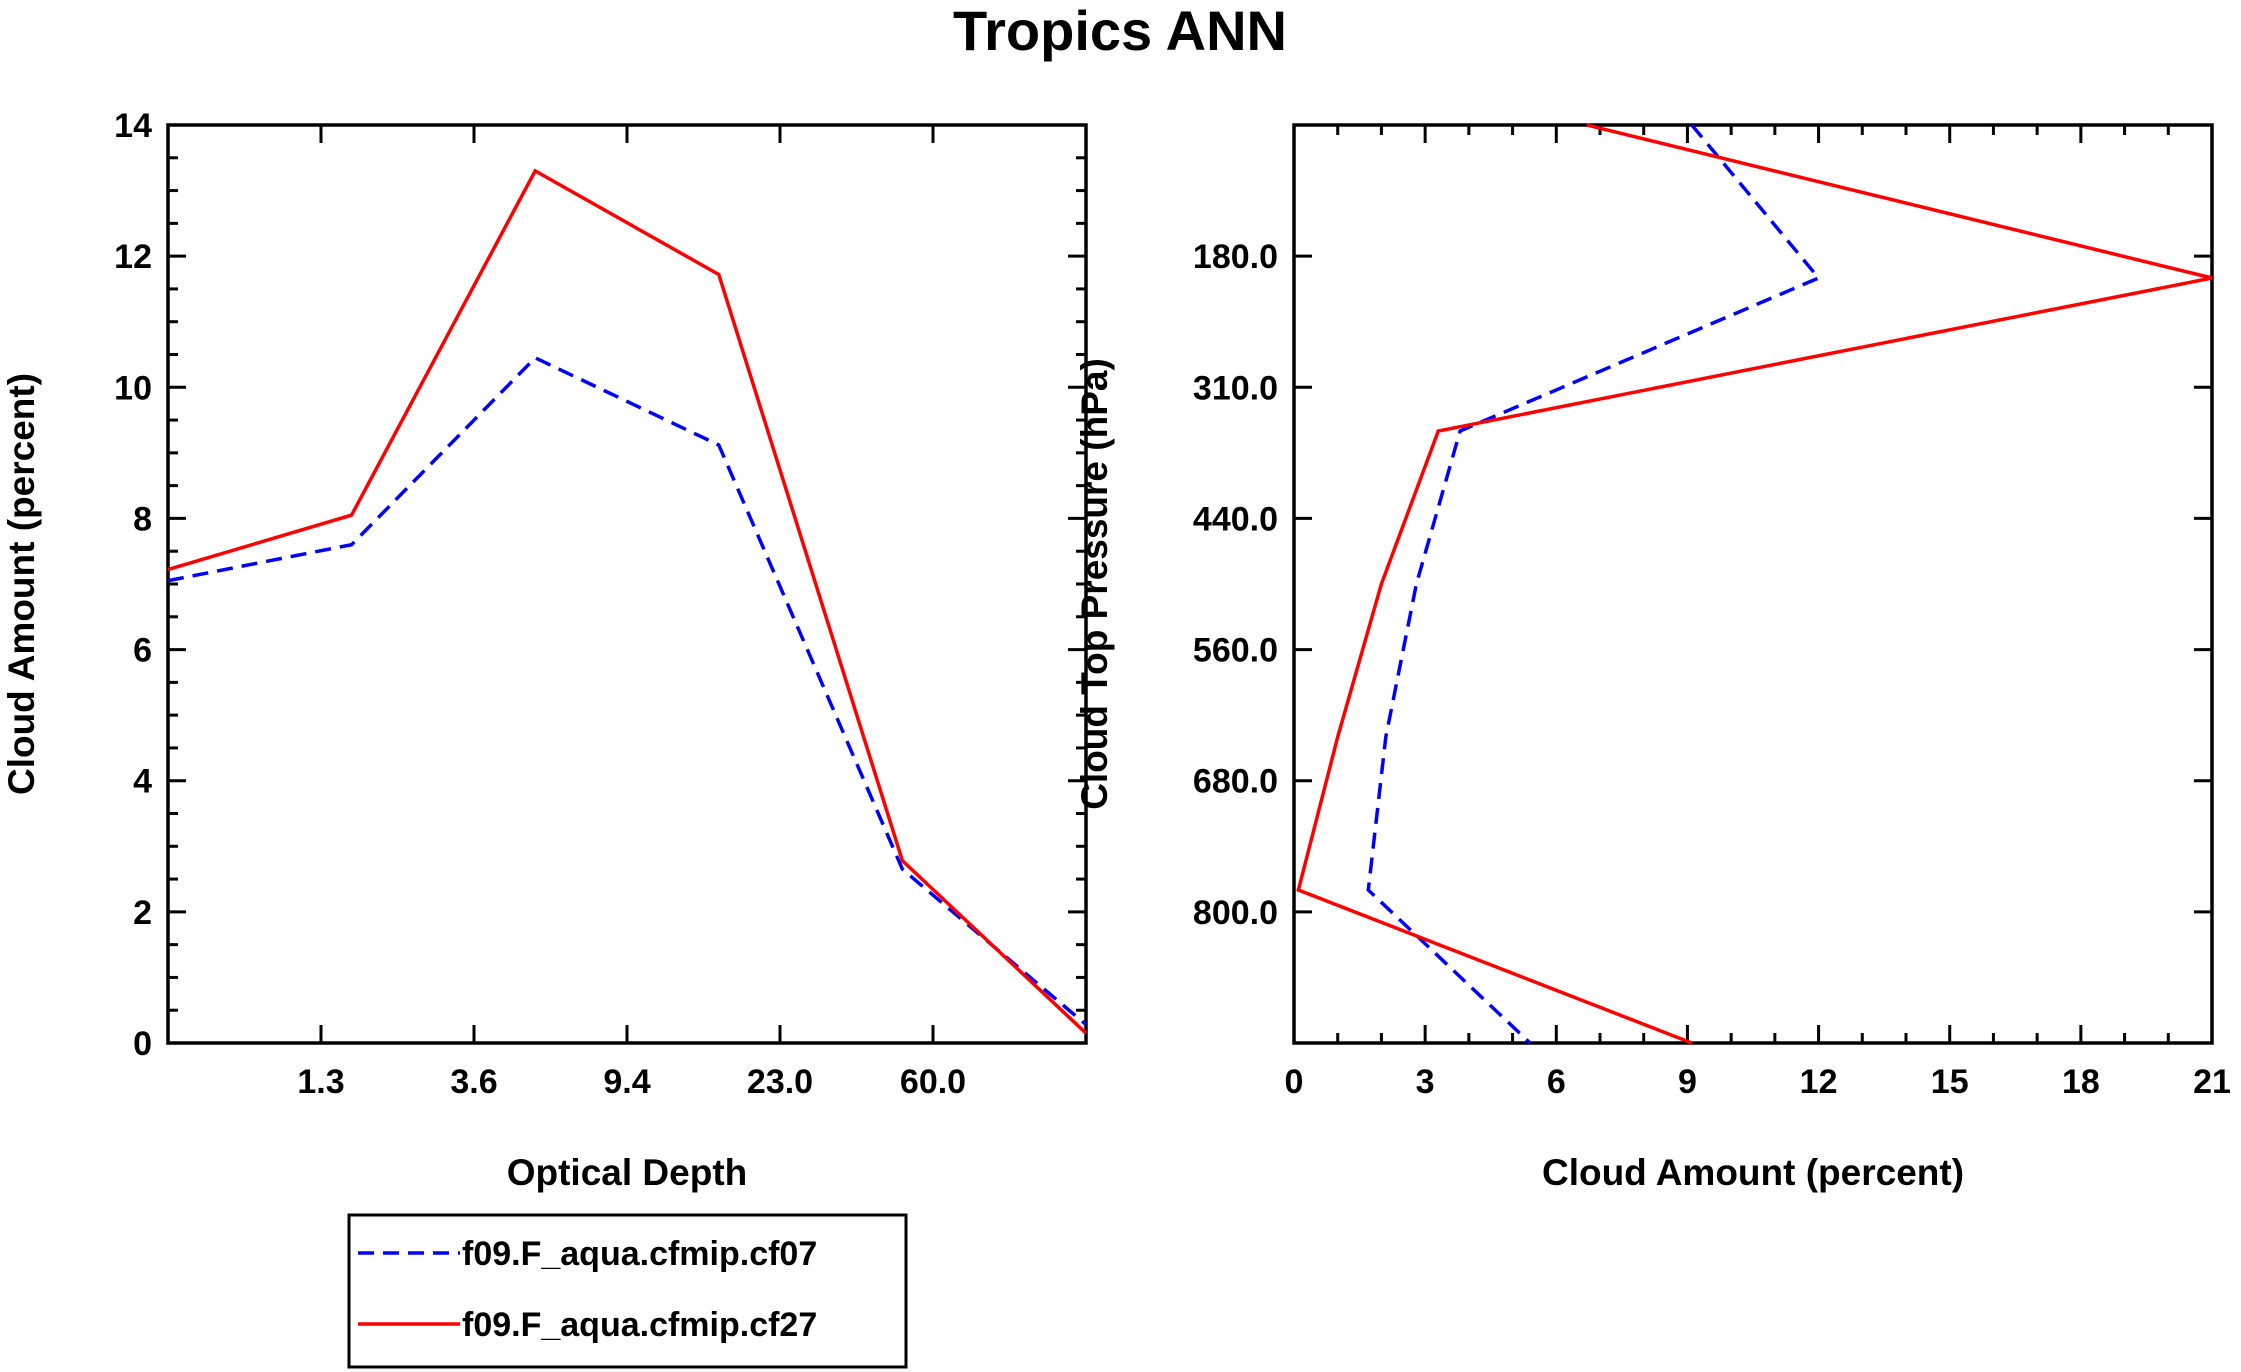 Image resolution: width=2241 pixels, height=1372 pixels. What do you see at coordinates (1235, 651) in the screenshot?
I see `right-y-tick-label-560-0: 560.0` at bounding box center [1235, 651].